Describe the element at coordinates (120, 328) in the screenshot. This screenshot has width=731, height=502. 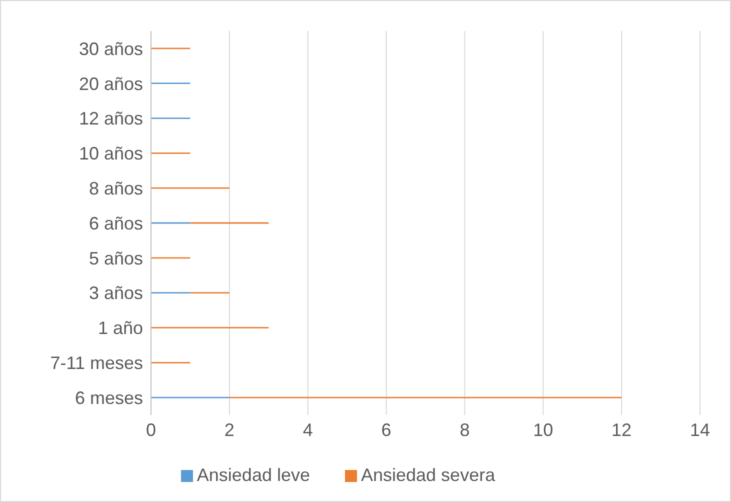
I see `y-tick-label: 1 año` at that location.